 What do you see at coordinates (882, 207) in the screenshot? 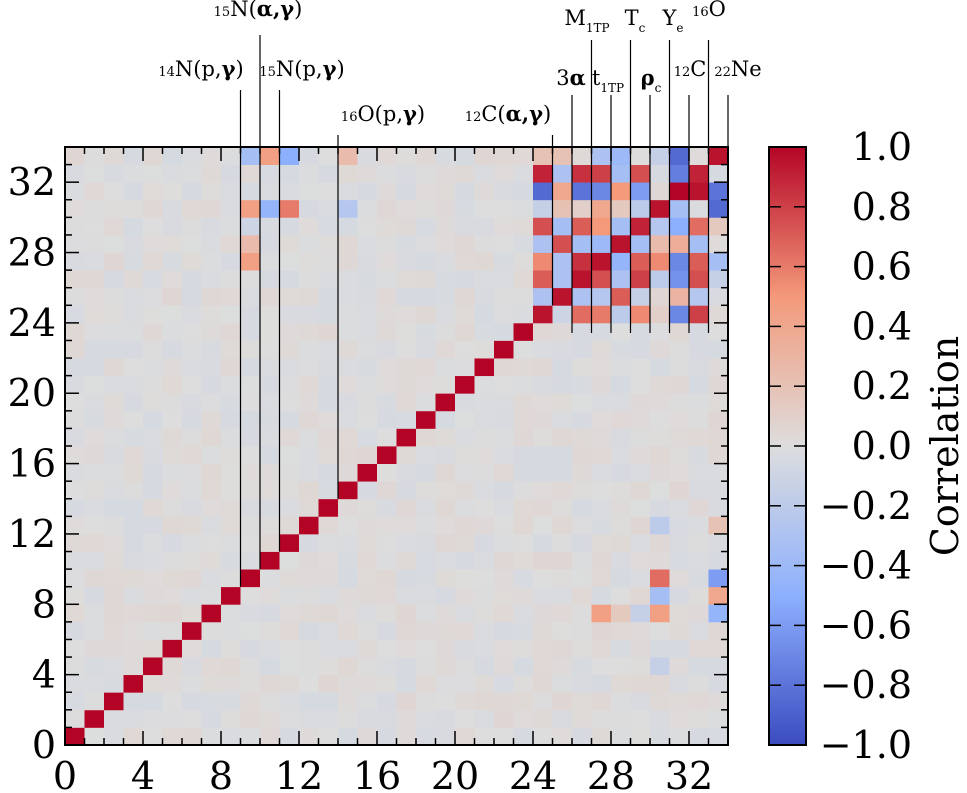
I see `colorbar-tick-label: 0.8` at bounding box center [882, 207].